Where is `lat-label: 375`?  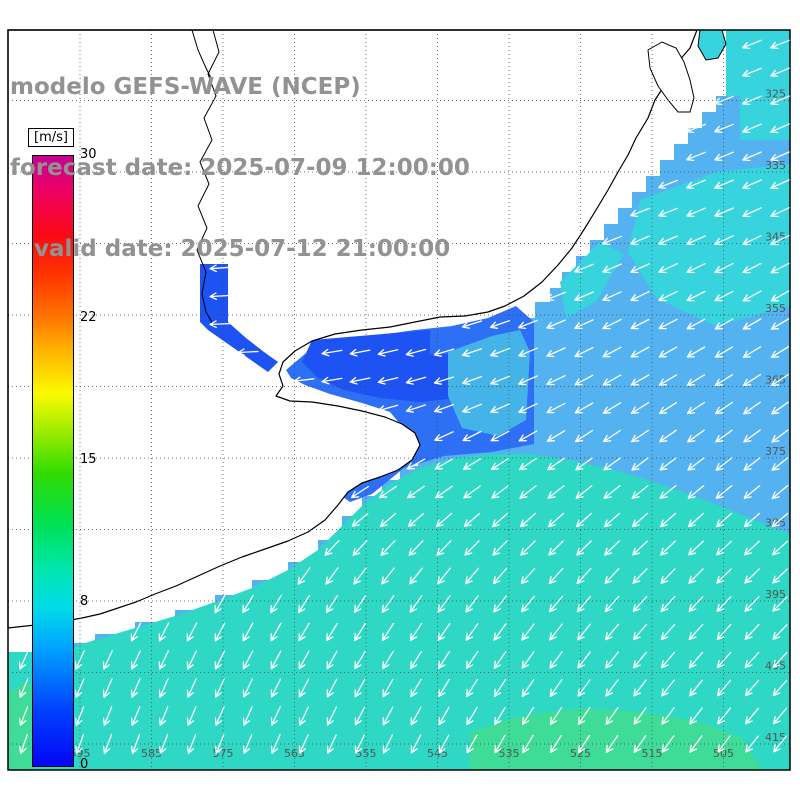
lat-label: 375 is located at coordinates (775, 451).